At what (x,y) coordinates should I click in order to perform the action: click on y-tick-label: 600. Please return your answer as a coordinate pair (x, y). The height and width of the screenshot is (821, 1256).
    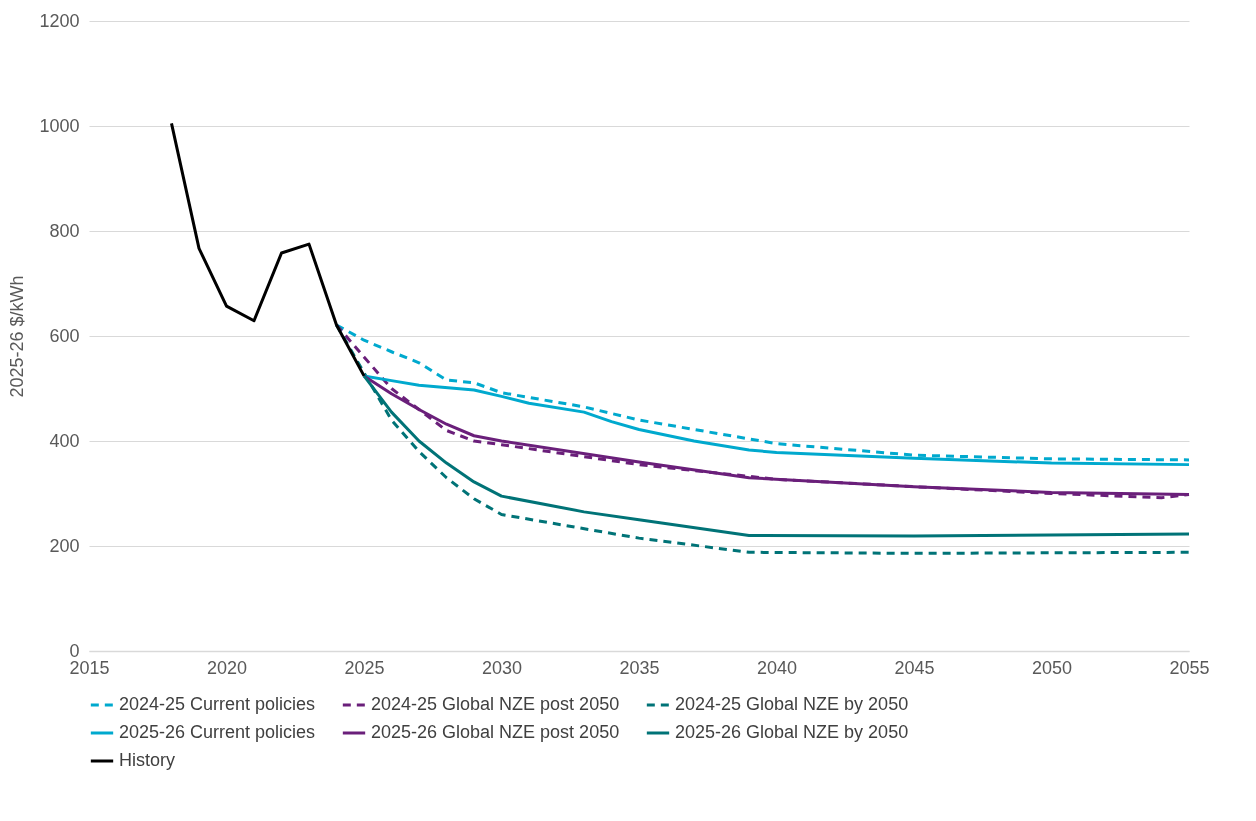
    Looking at the image, I should click on (64, 335).